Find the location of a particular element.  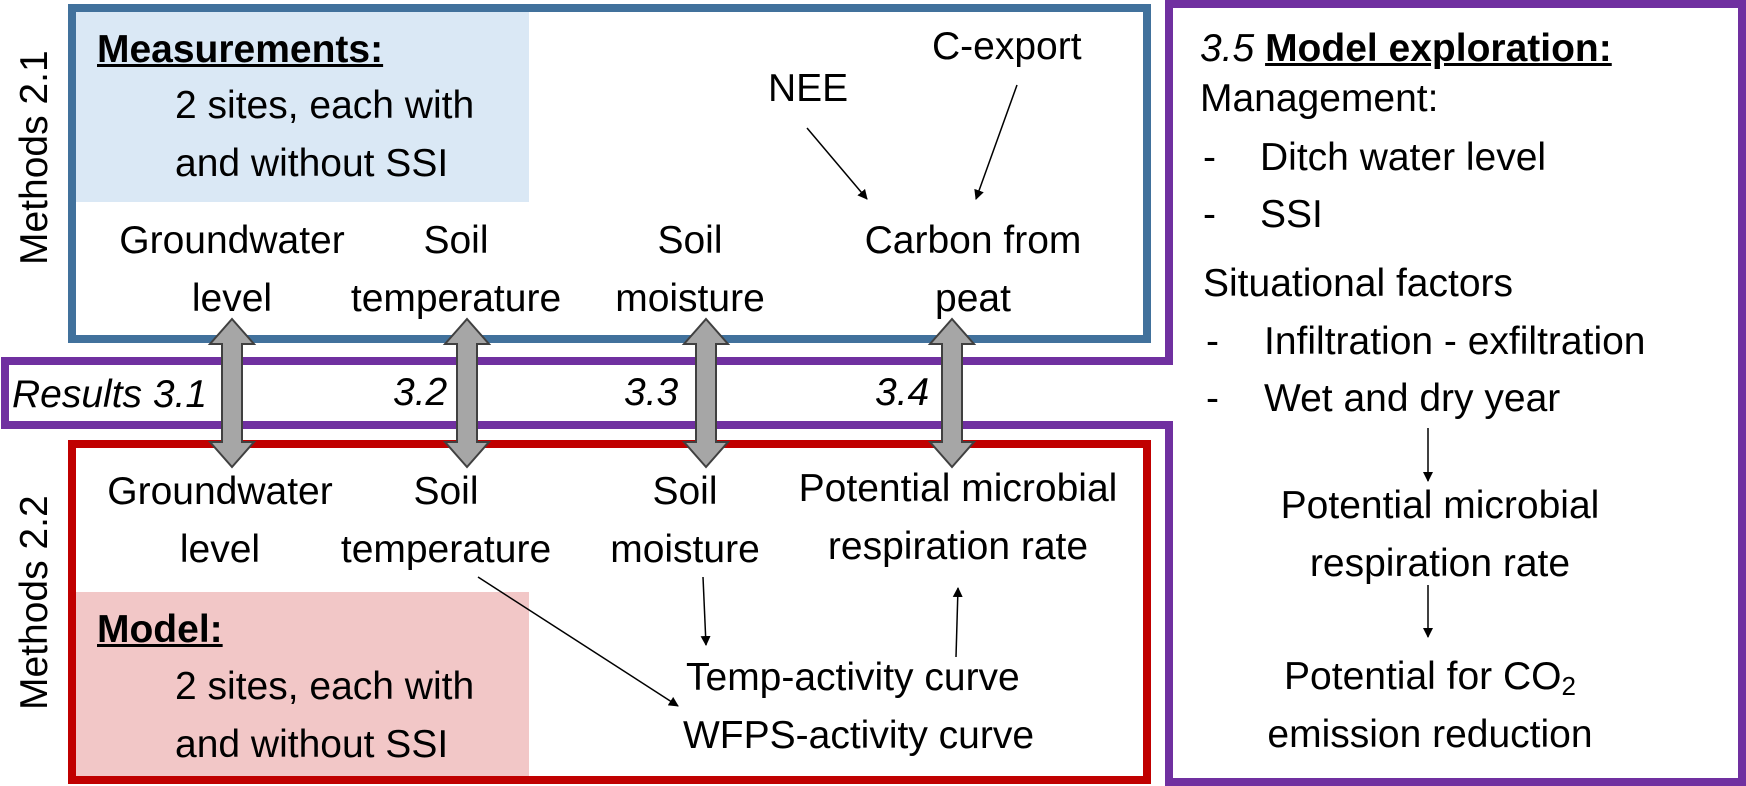

m22-groundwater-line2: level is located at coordinates (220, 549).